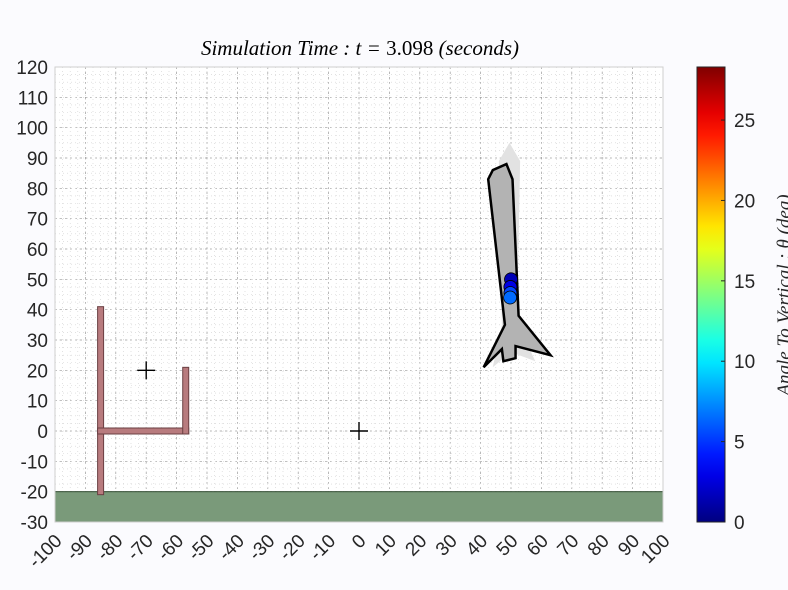 This screenshot has height=590, width=788. Describe the element at coordinates (110, 548) in the screenshot. I see `x-tick-label: -80` at that location.